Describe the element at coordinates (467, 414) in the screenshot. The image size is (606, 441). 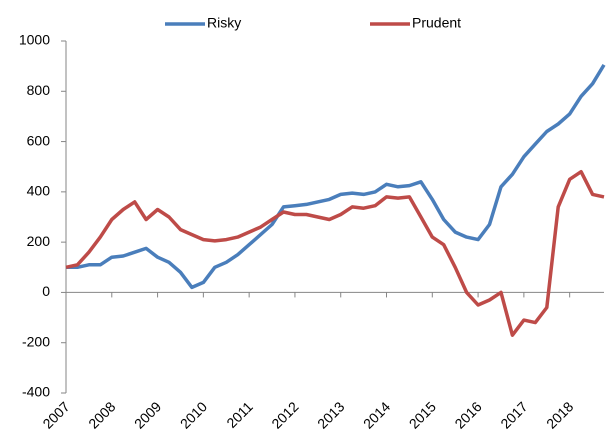
I see `x-tick-label: 2016` at that location.